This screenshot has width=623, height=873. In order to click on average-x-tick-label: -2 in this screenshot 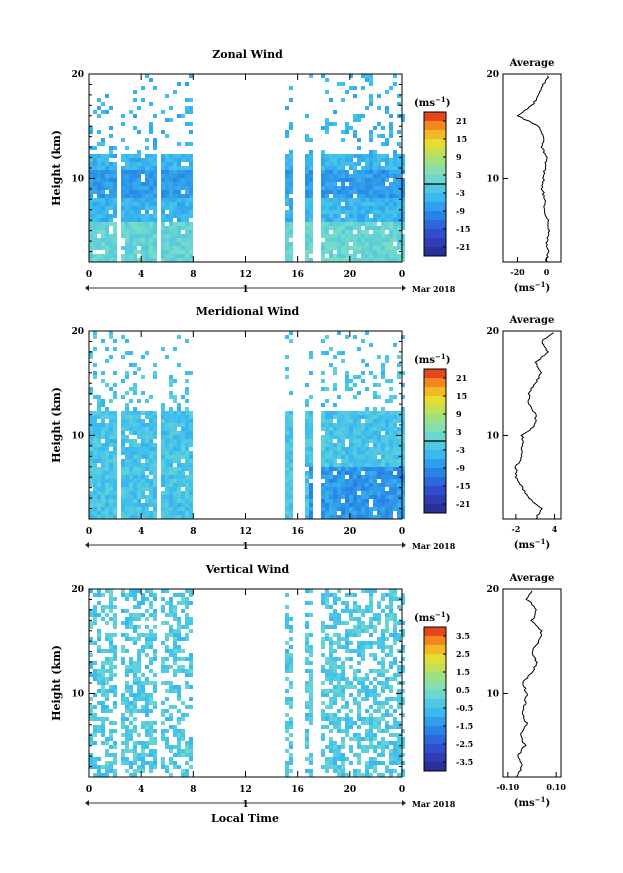, I will do `click(515, 529)`.